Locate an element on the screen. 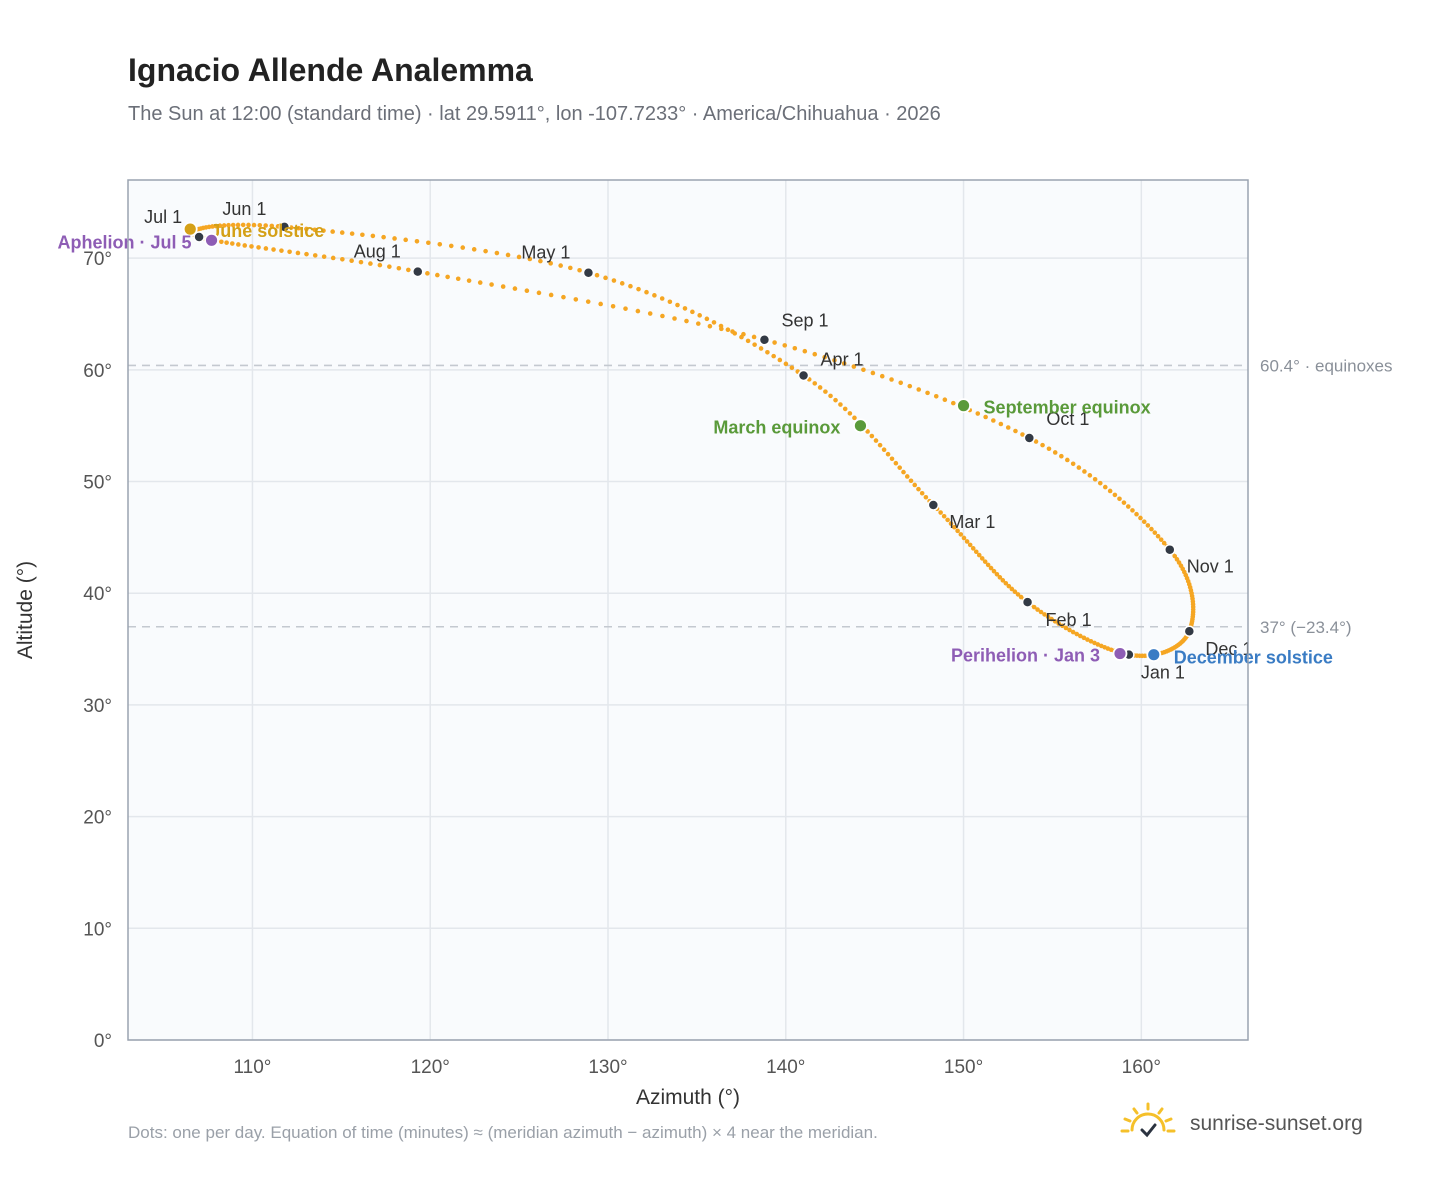 The image size is (1448, 1188). y-tick-label: 0° is located at coordinates (103, 1041).